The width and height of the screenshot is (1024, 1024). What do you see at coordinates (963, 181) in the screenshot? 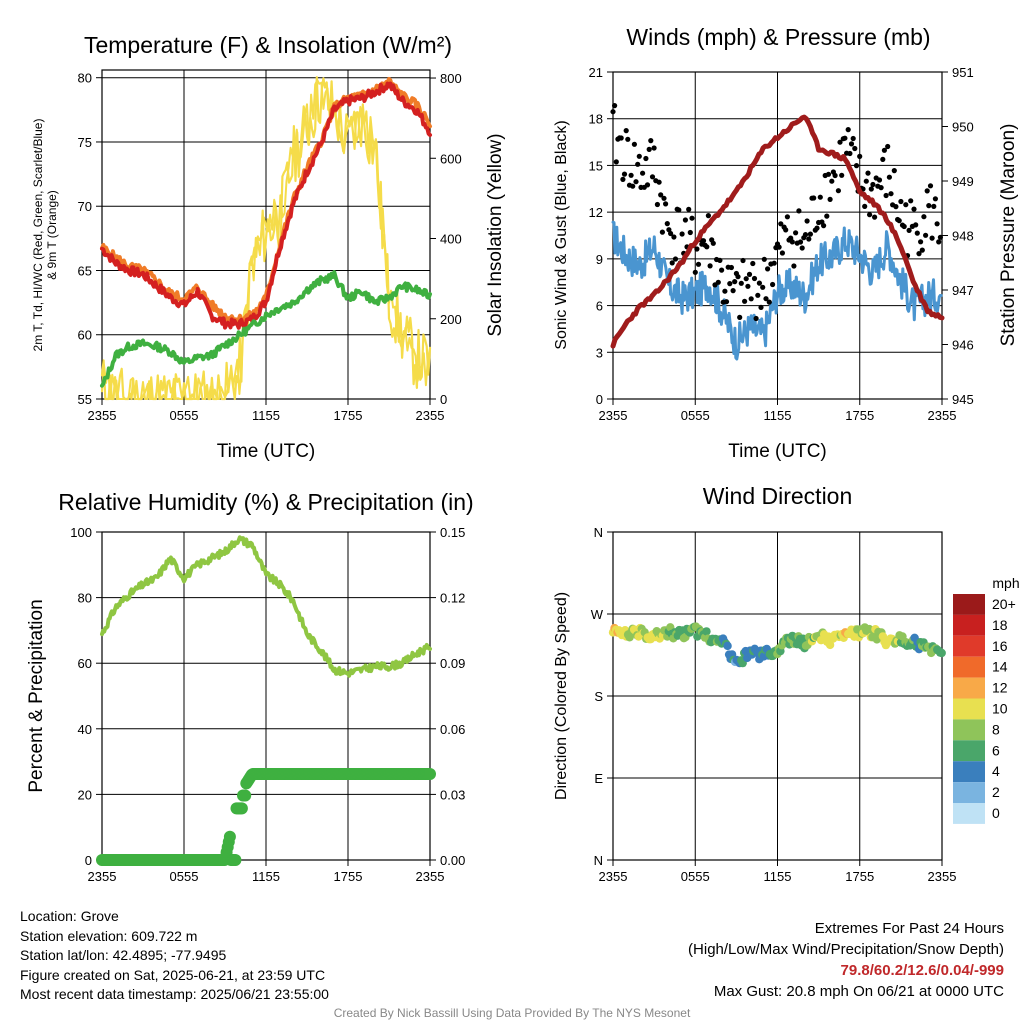
I see `y2-tick-label: 949` at bounding box center [963, 181].